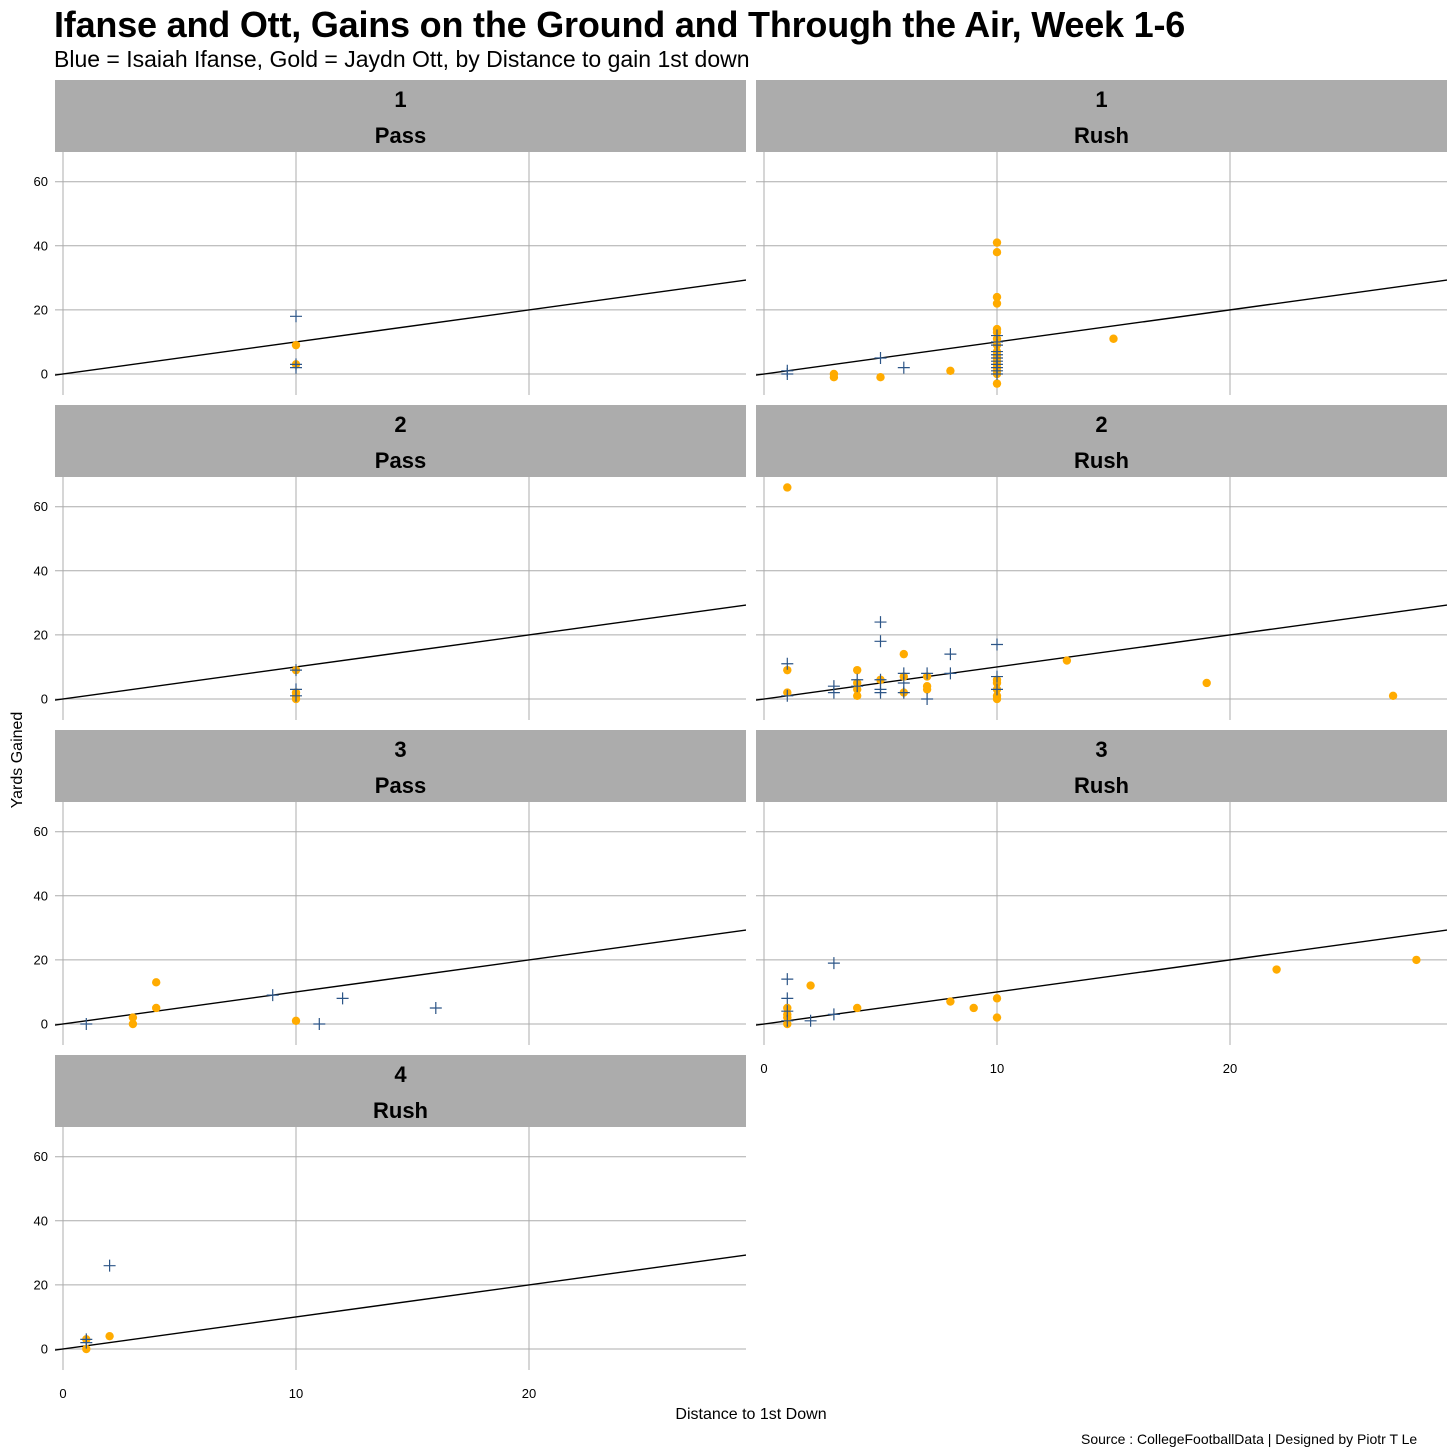  Describe the element at coordinates (400, 1074) in the screenshot. I see `strip-down-label: 4` at that location.